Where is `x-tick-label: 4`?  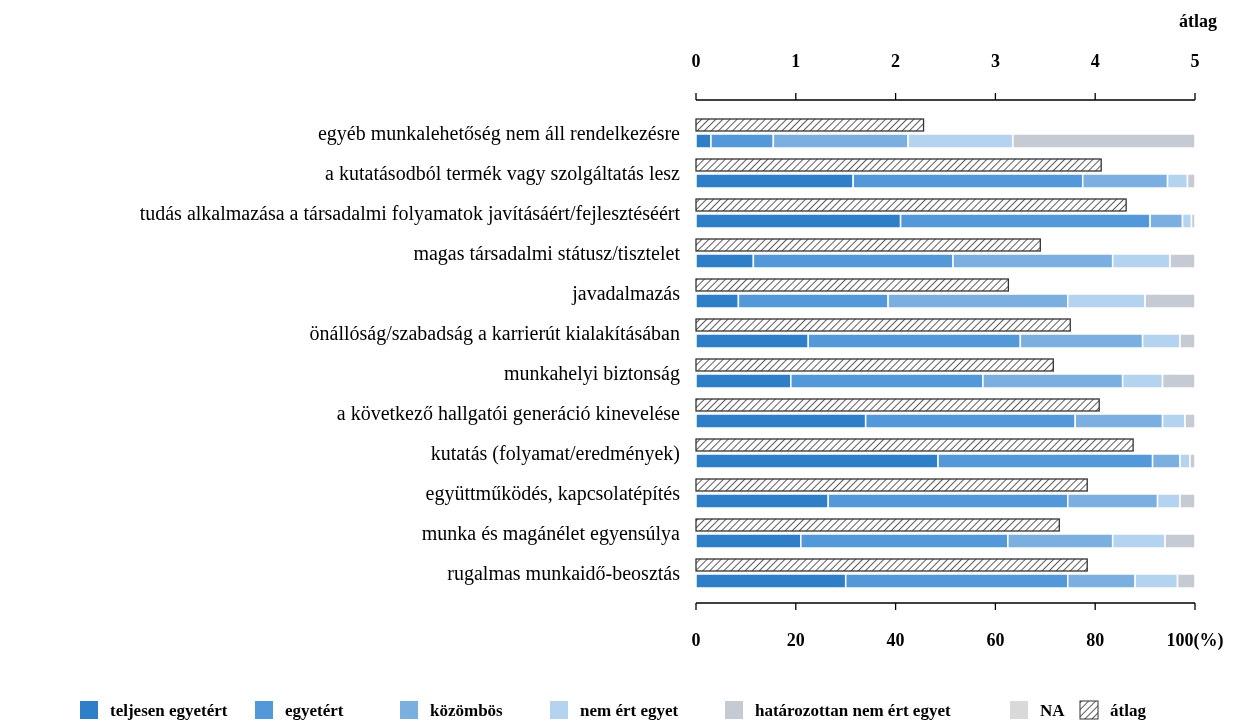
x-tick-label: 4 is located at coordinates (1095, 61).